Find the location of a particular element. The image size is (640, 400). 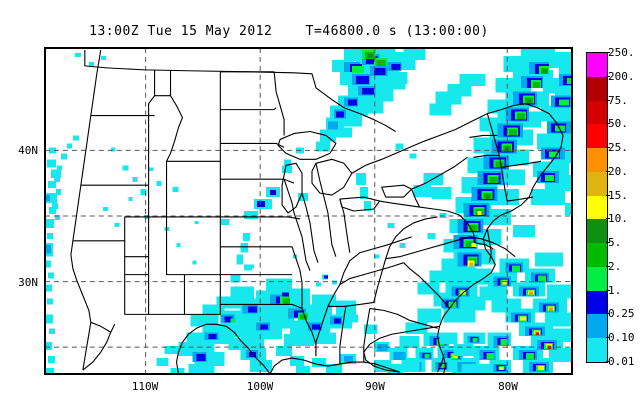

colorbar-tick-label: 0.01 is located at coordinates (621, 361).